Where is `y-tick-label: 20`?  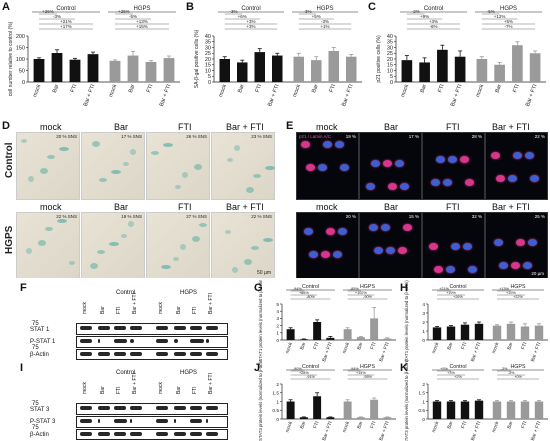 y-tick-label: 20 is located at coordinates (390, 60).